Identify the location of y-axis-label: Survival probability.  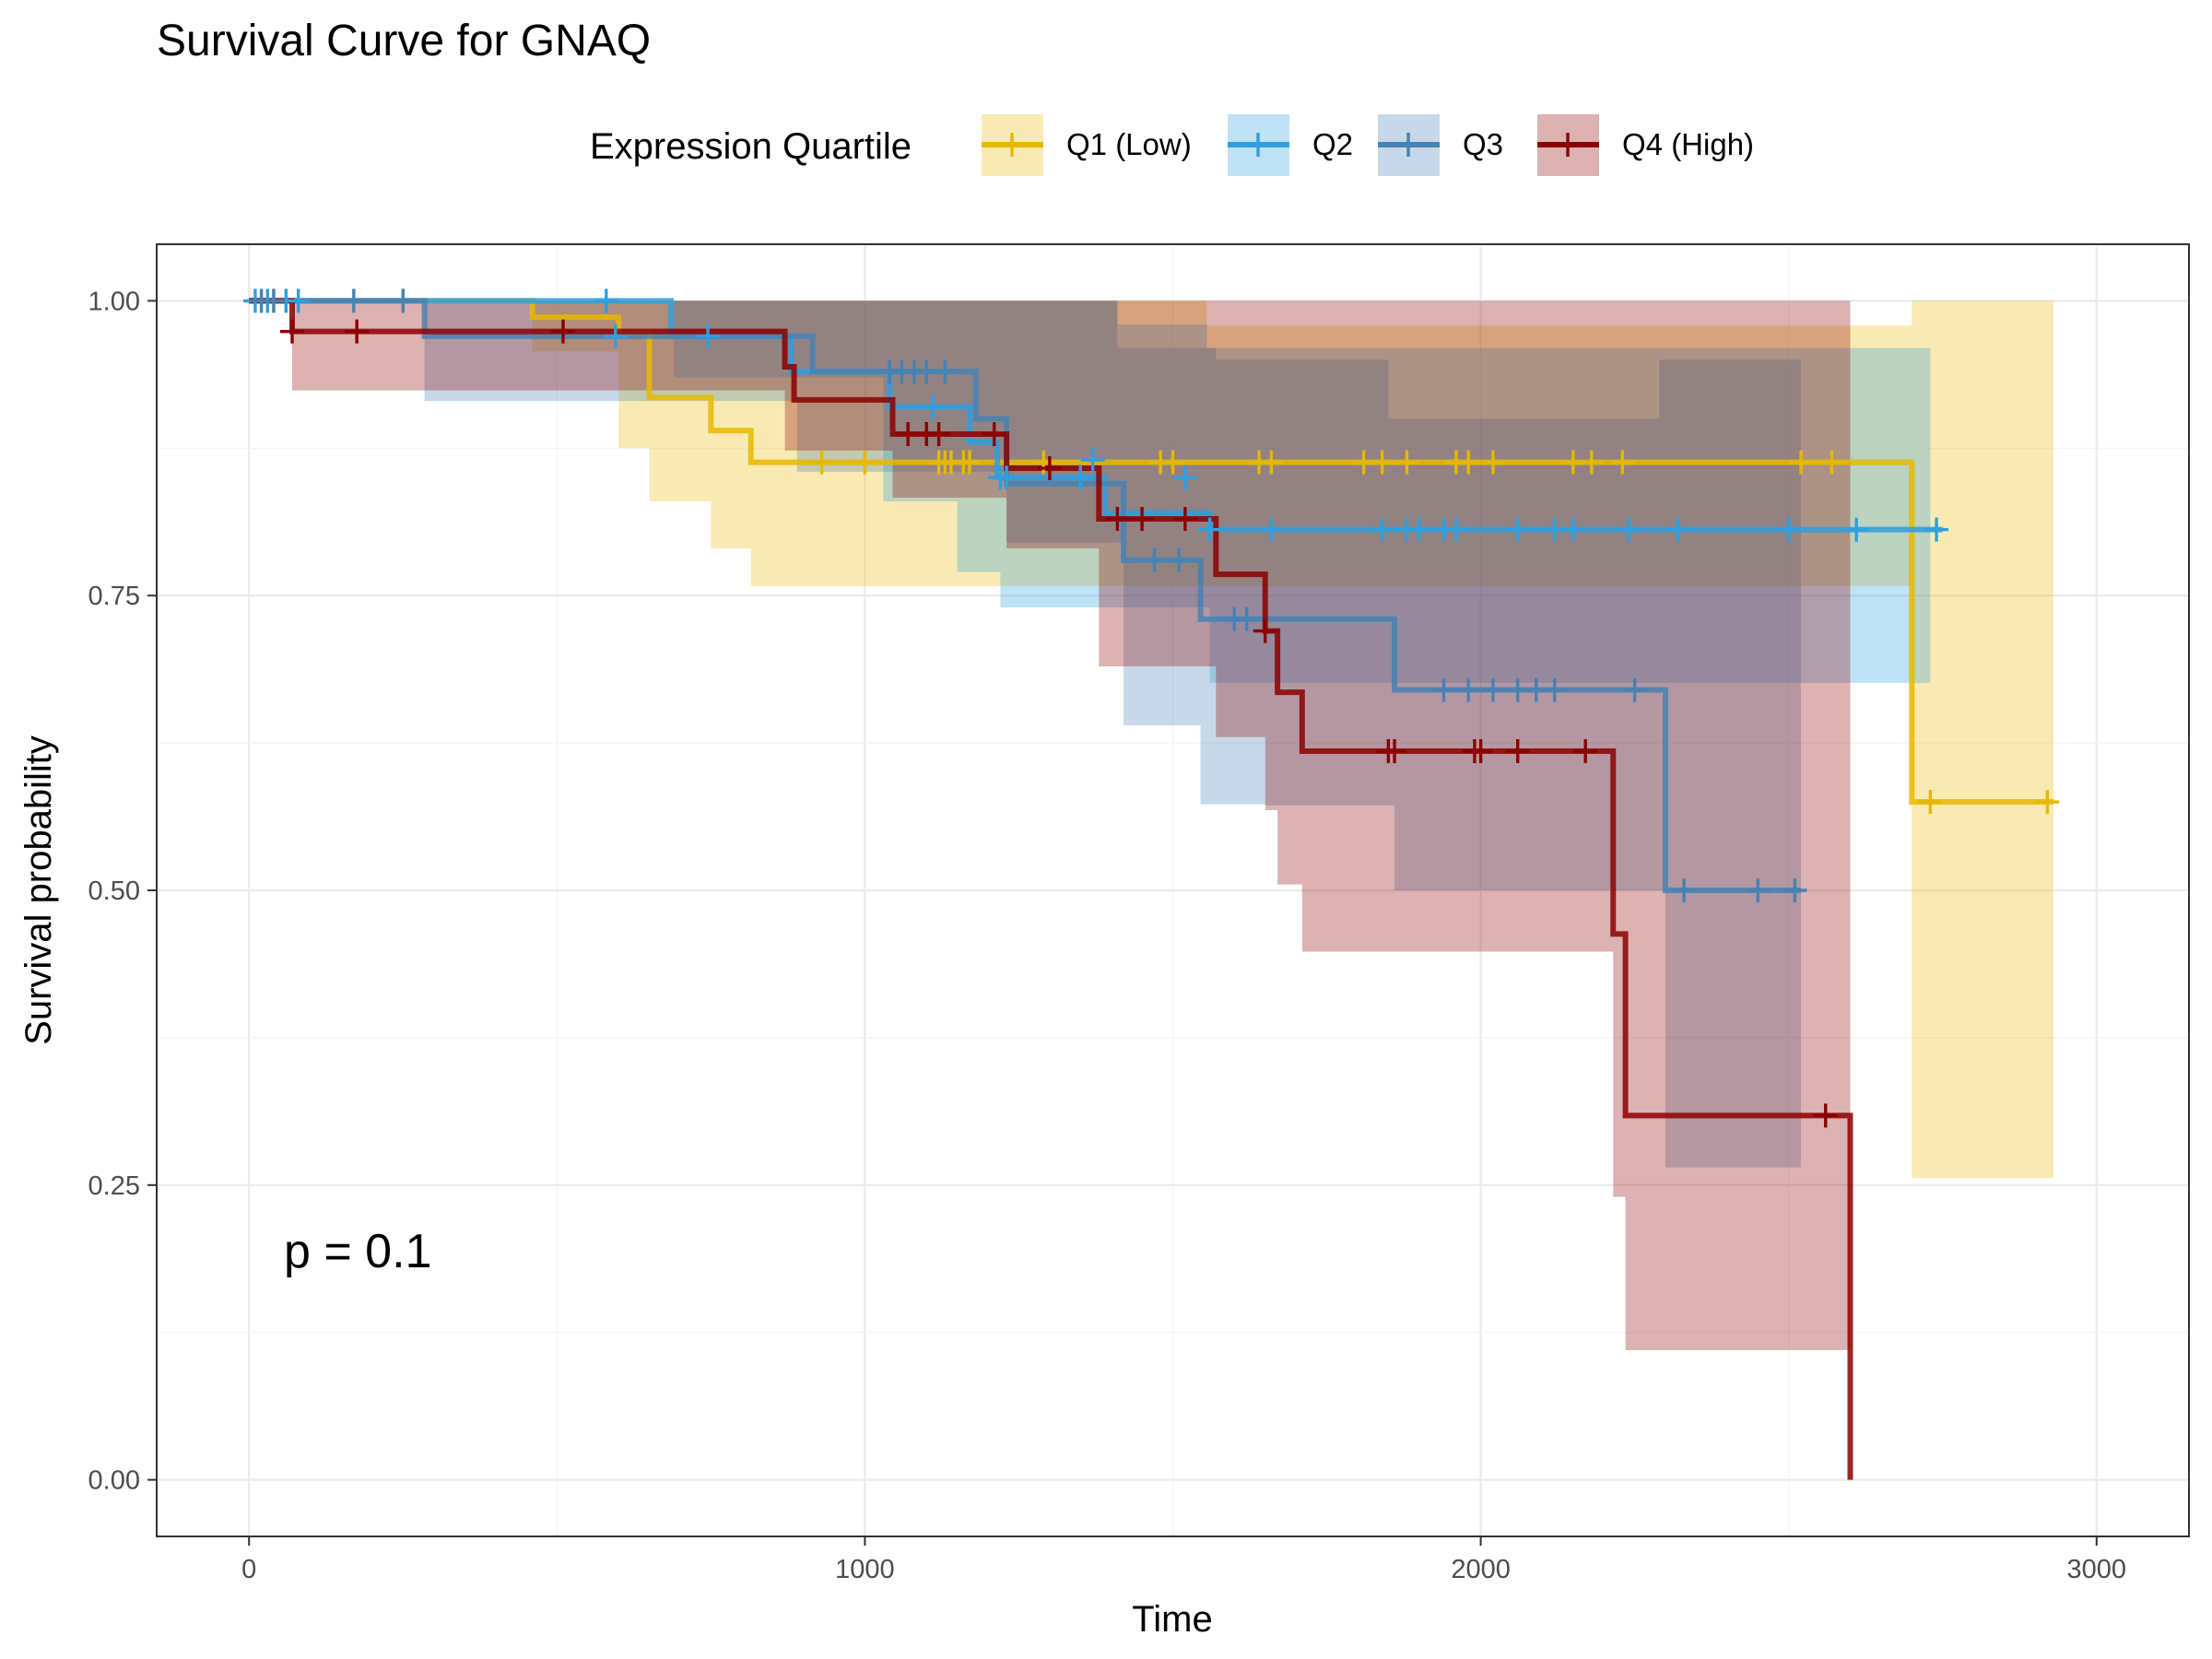
(38, 890).